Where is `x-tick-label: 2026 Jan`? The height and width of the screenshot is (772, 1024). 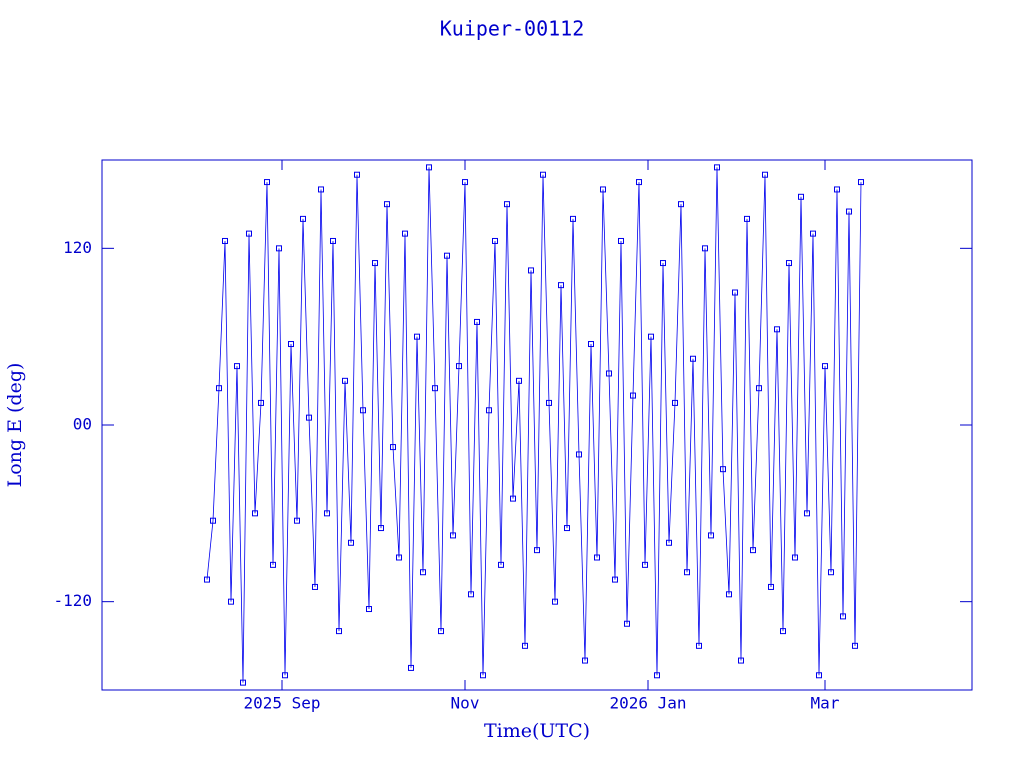
x-tick-label: 2026 Jan is located at coordinates (647, 703).